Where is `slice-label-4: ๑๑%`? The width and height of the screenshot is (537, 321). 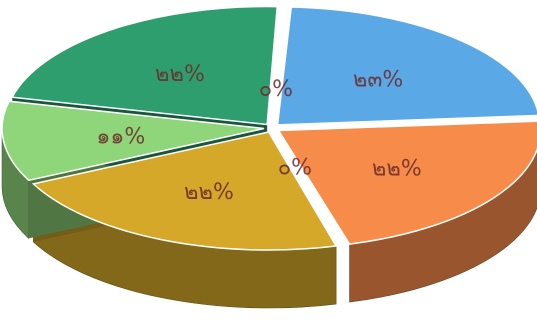
slice-label-4: ๑๑% is located at coordinates (120, 137).